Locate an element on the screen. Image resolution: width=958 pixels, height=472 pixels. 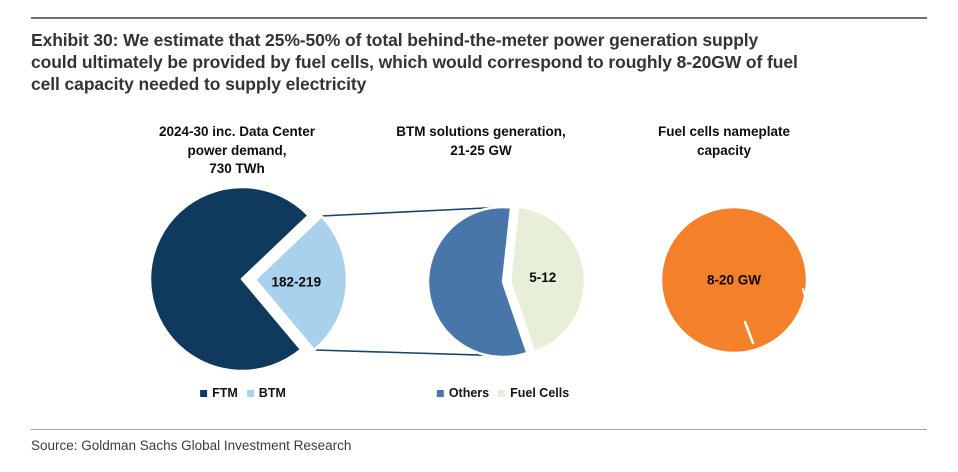
legend-label-others: Others is located at coordinates (469, 393).